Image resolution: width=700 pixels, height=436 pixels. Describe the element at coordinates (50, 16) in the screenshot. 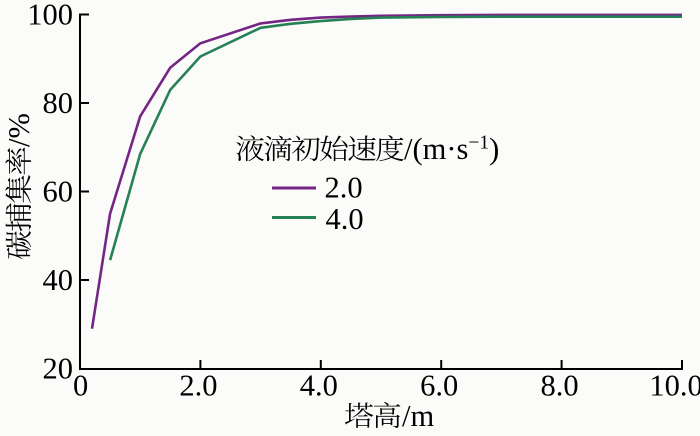

I see `svg-text: 100` at that location.